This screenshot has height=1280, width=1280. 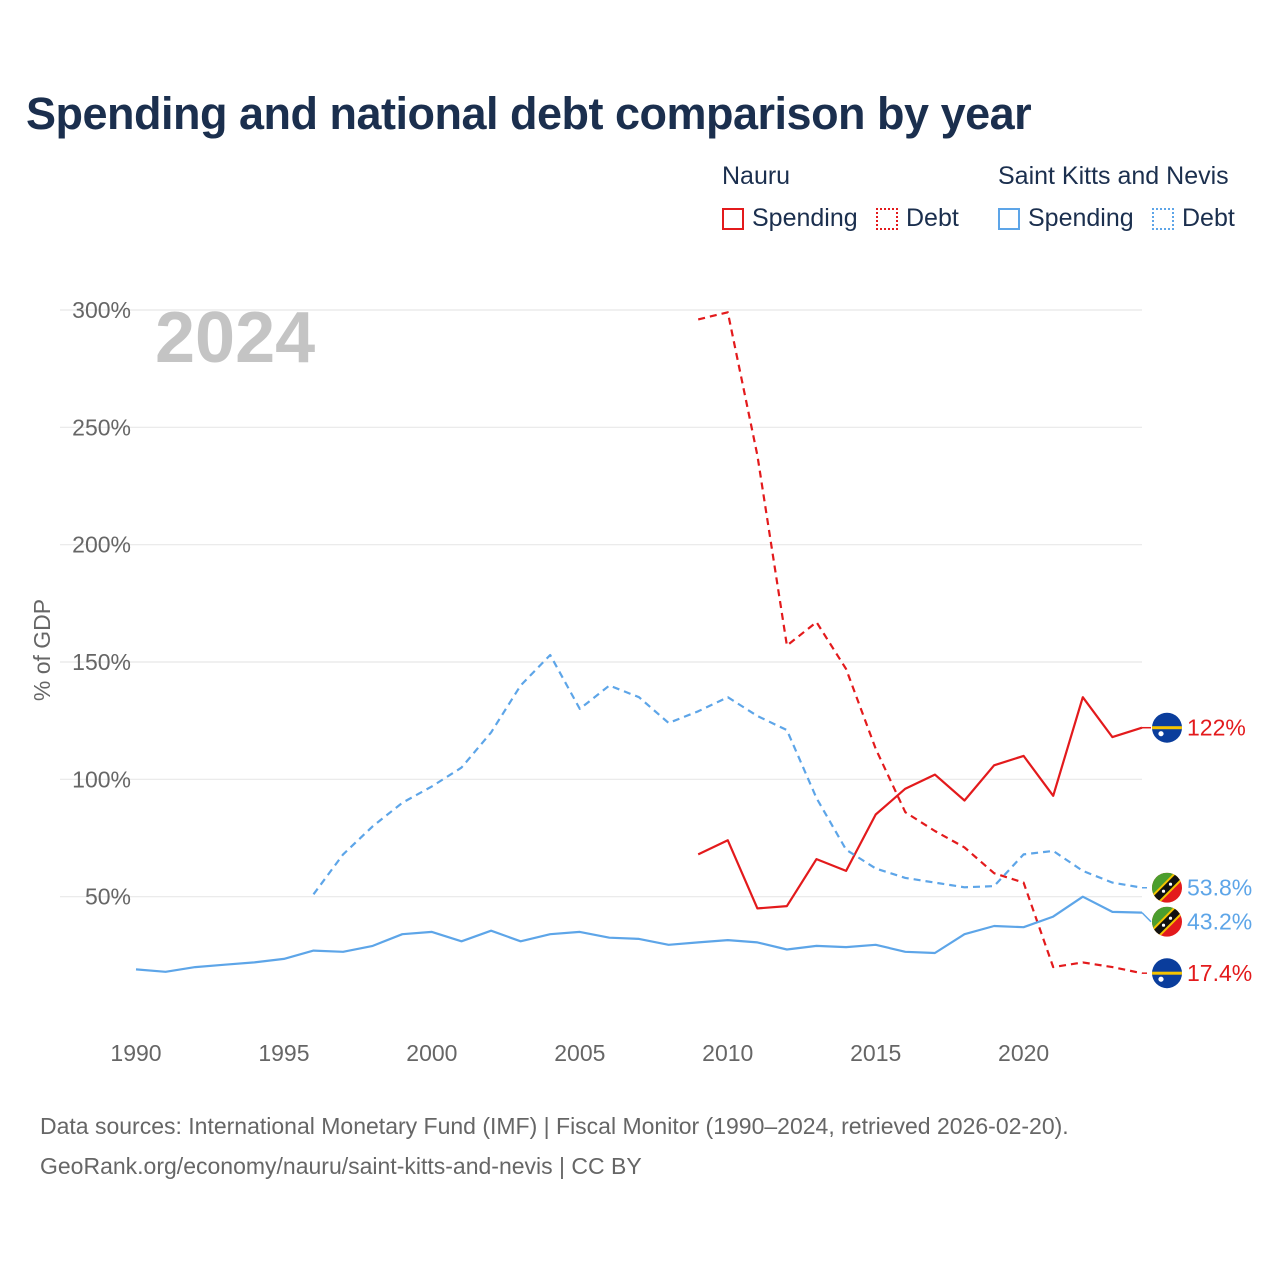 I want to click on legend-item-kitts-spending: Spending, so click(x=1066, y=218).